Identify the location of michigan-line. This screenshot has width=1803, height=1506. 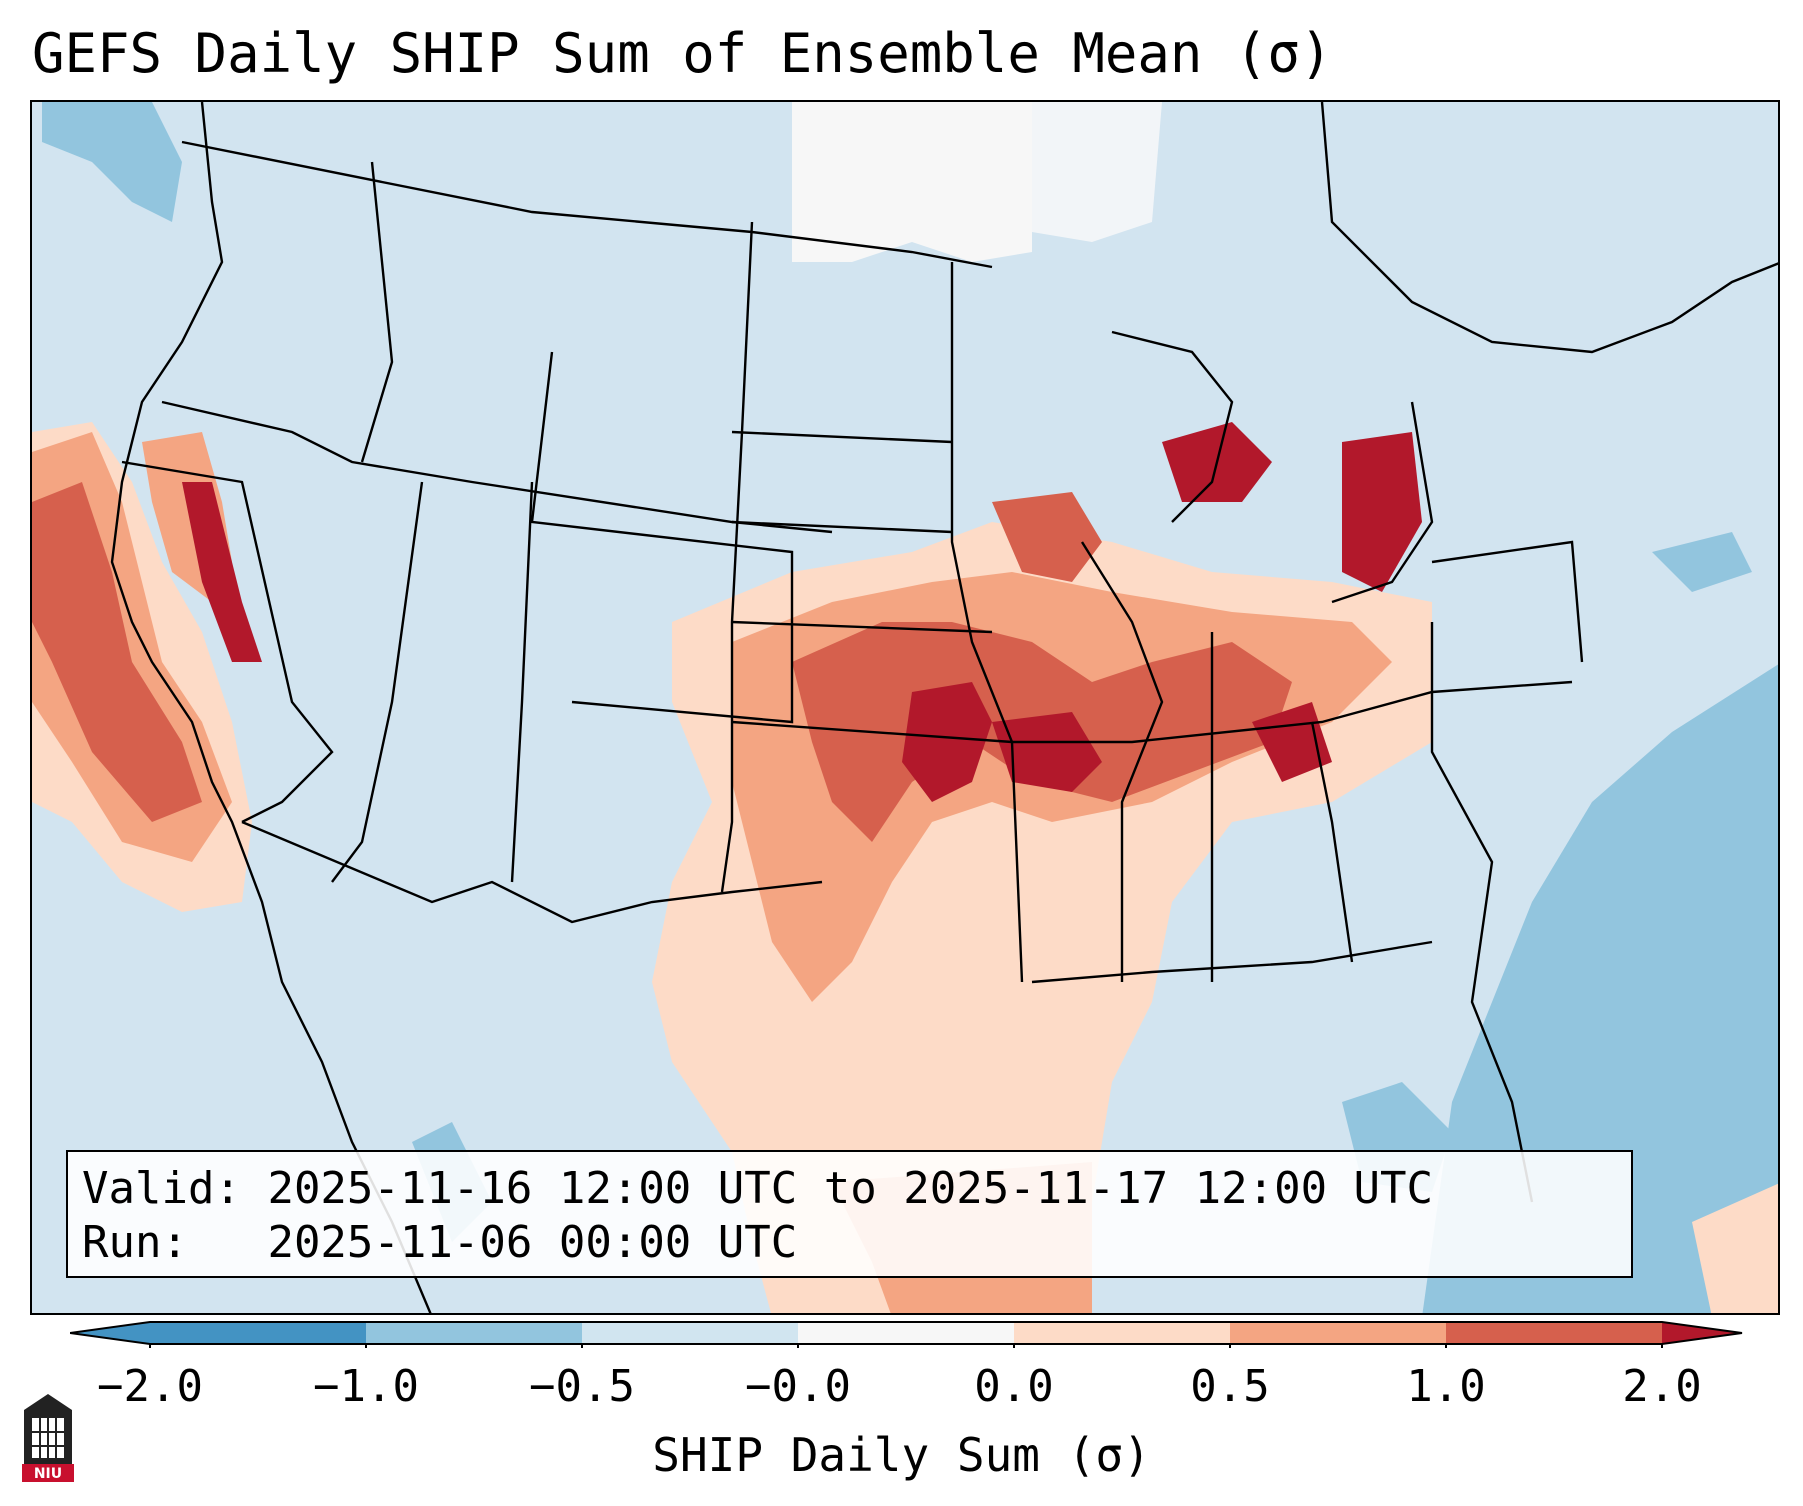
(1382, 502).